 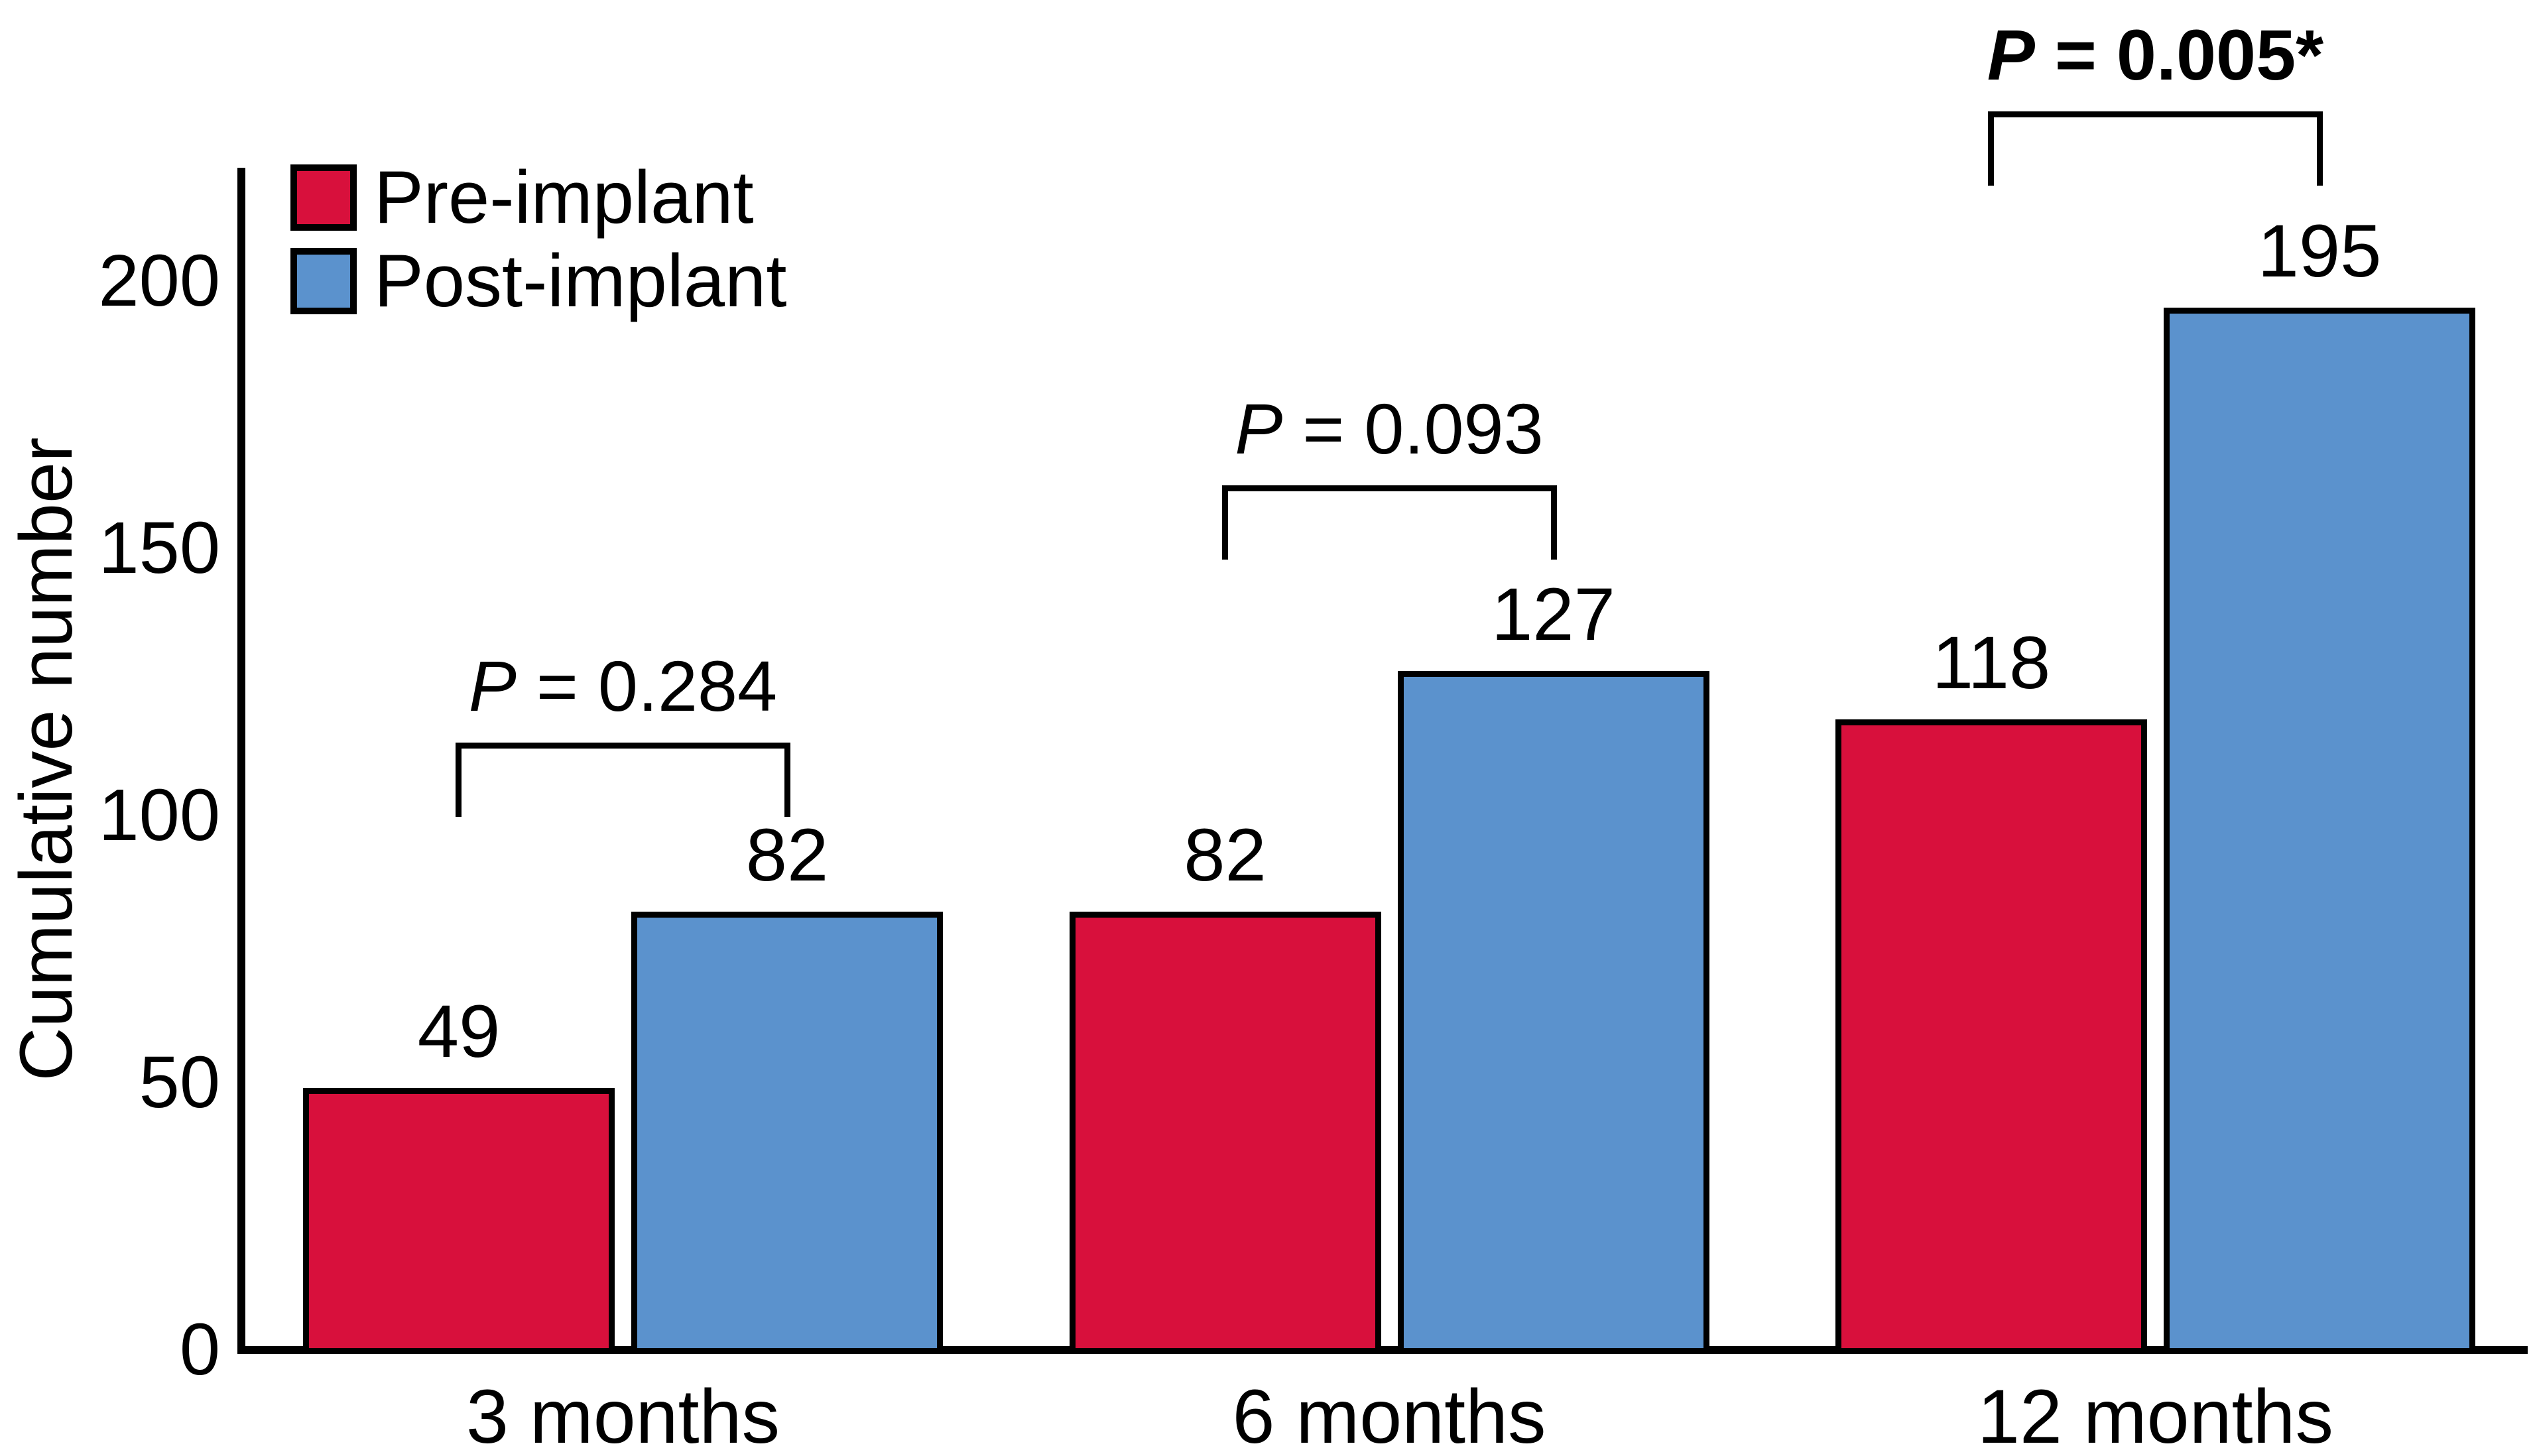 What do you see at coordinates (623, 746) in the screenshot?
I see `bracket-top-3-months` at bounding box center [623, 746].